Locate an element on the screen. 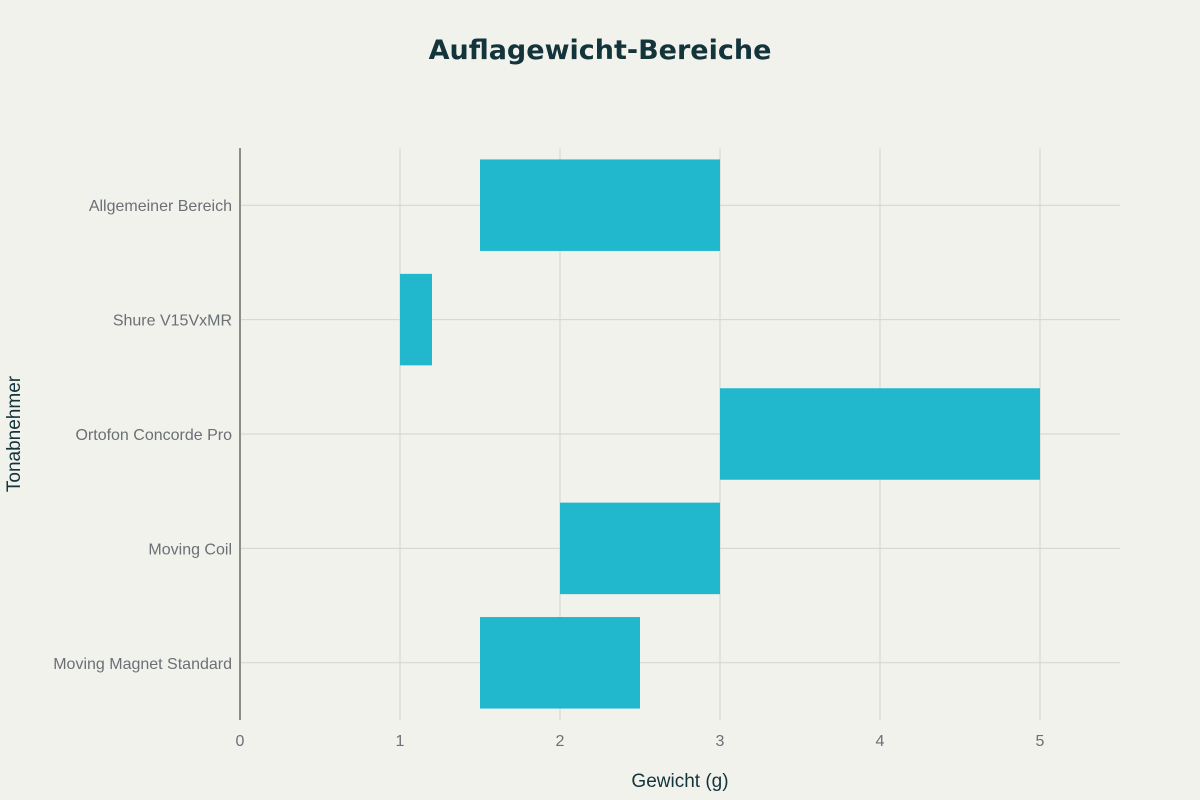  x-tick-label: 1 is located at coordinates (400, 741).